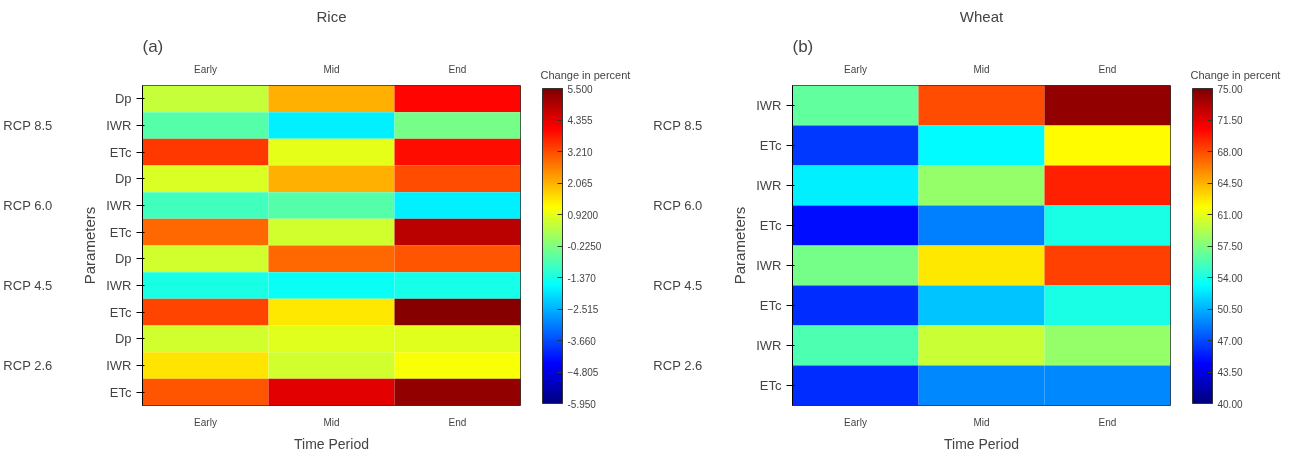 The height and width of the screenshot is (464, 1304). What do you see at coordinates (1230, 278) in the screenshot?
I see `color-bar-label: 54.00` at bounding box center [1230, 278].